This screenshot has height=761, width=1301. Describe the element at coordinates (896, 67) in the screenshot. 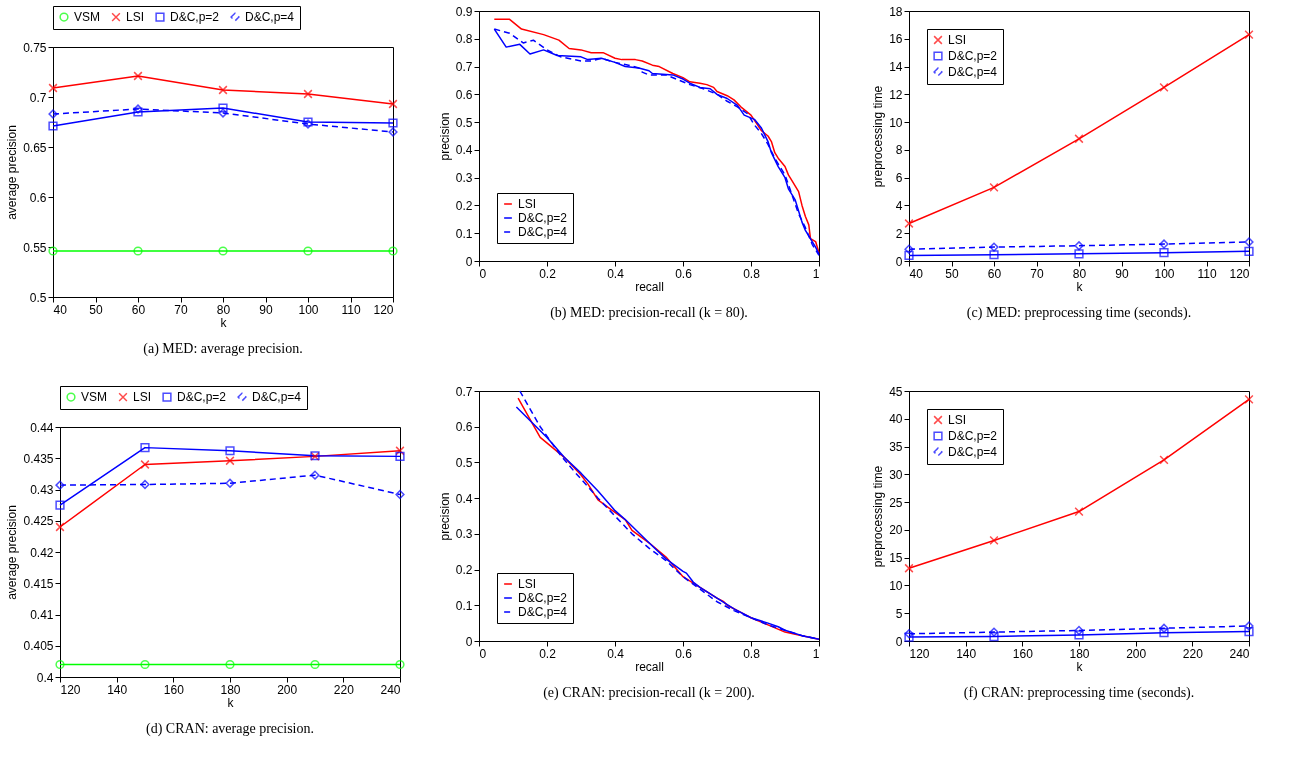

I see `y-tick-label: 14` at that location.